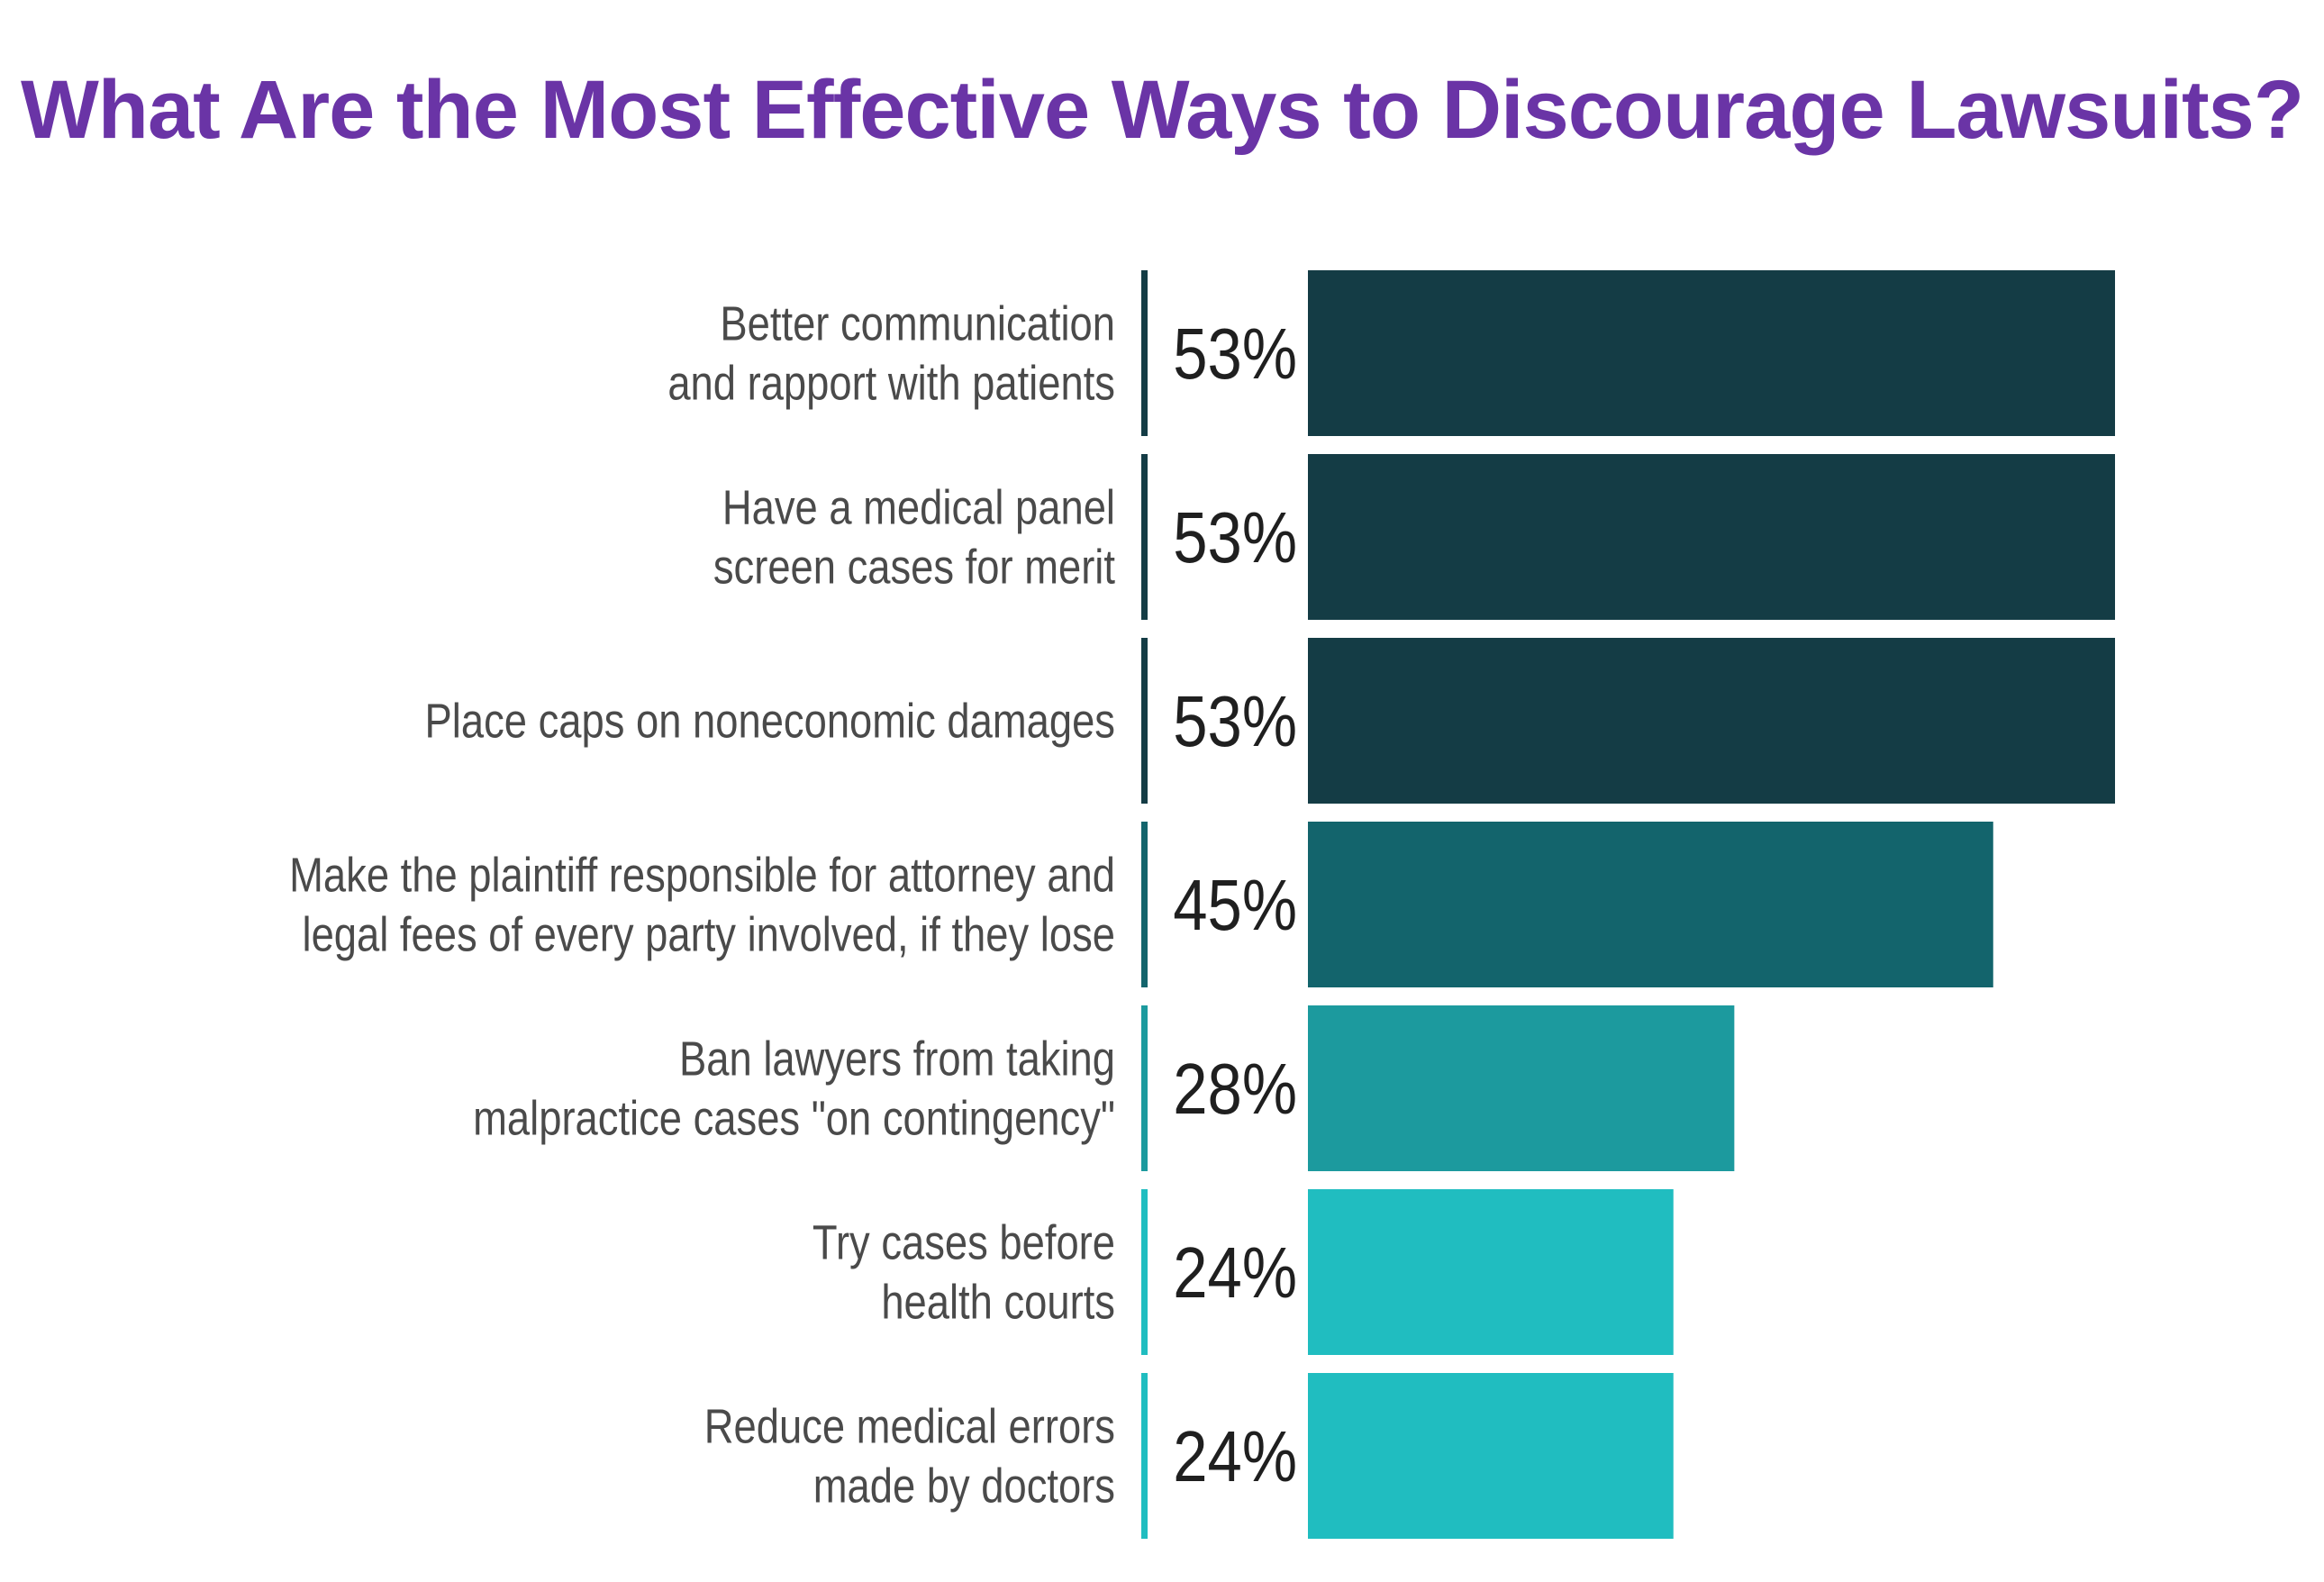 This screenshot has height=1582, width=2324. I want to click on category-label-line: and rapport with patients, so click(891, 383).